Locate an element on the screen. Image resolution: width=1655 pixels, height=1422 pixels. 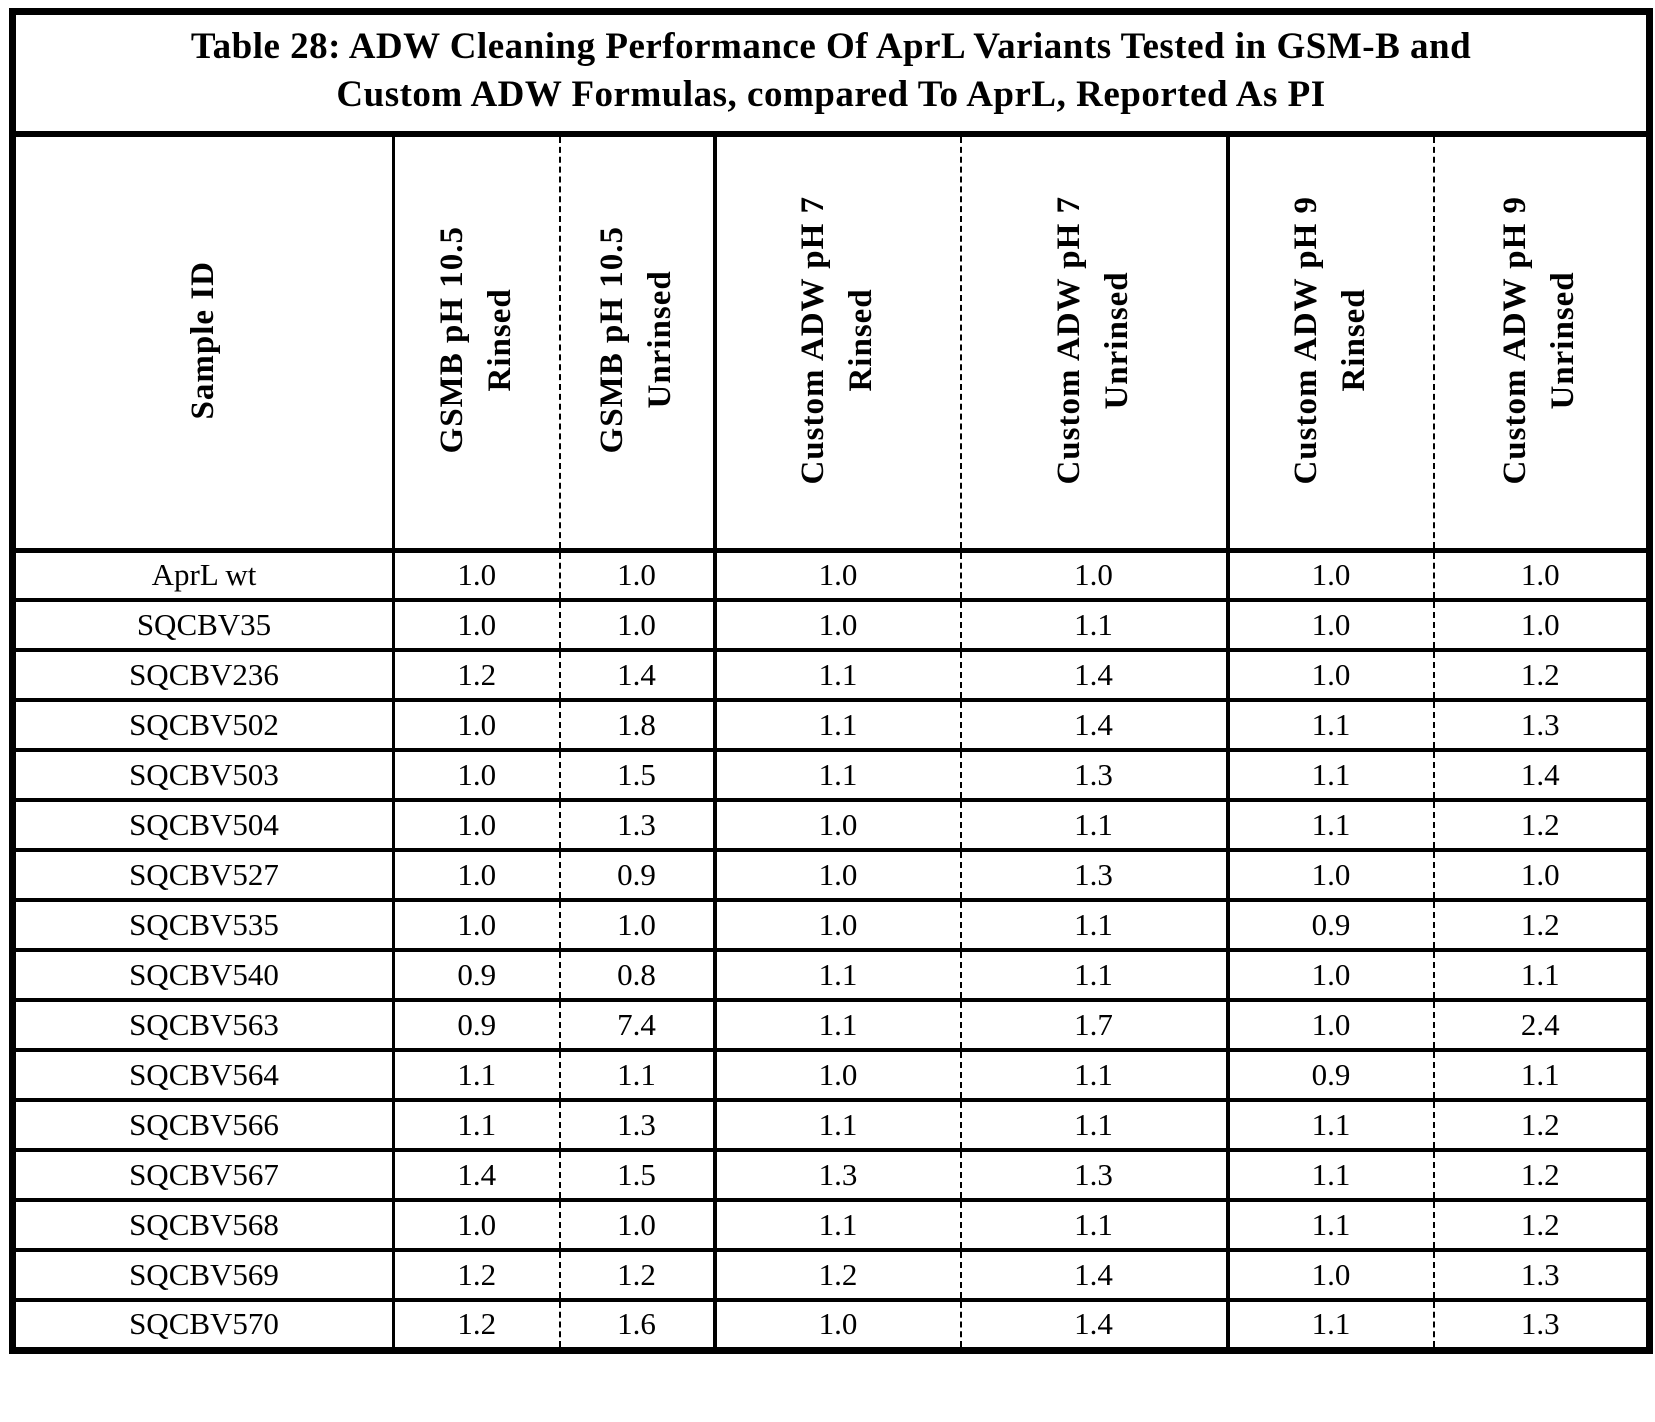
column-header-adw-ph7-unrinsed: Custom ADW pH 7 Unrinsed is located at coordinates (1095, 343).